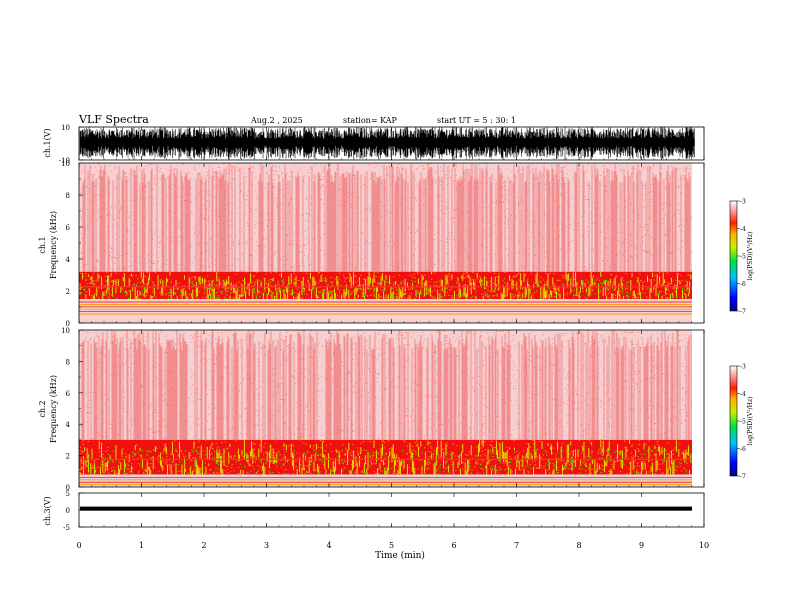 Image resolution: width=792 pixels, height=612 pixels. Describe the element at coordinates (66, 528) in the screenshot. I see `ch3-ytick-label: -5` at that location.